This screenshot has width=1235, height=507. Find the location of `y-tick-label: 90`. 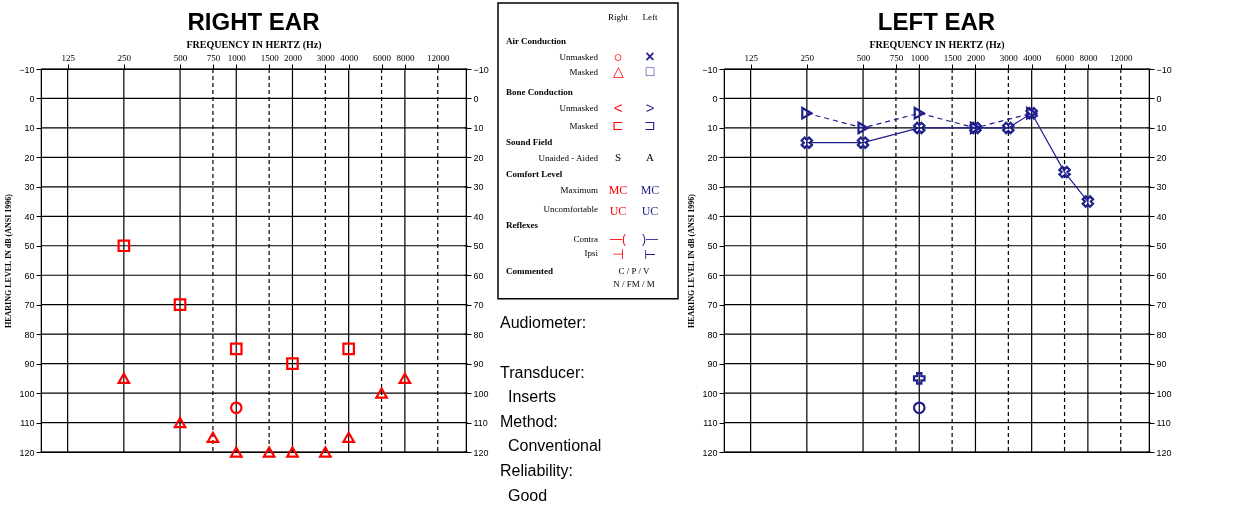

y-tick-label: 90 is located at coordinates (29, 364).